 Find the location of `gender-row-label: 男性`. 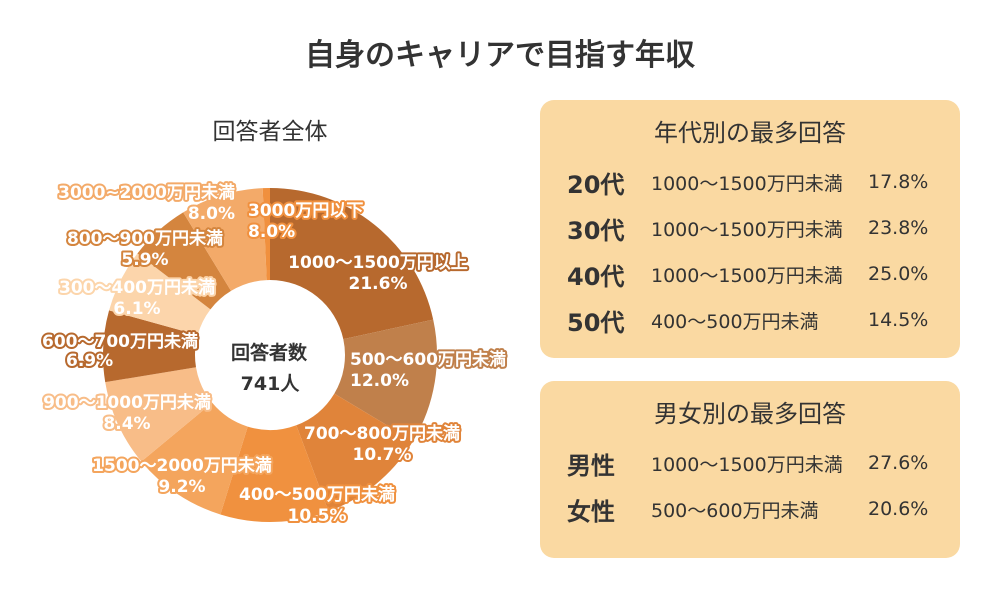

gender-row-label: 男性 is located at coordinates (591, 465).